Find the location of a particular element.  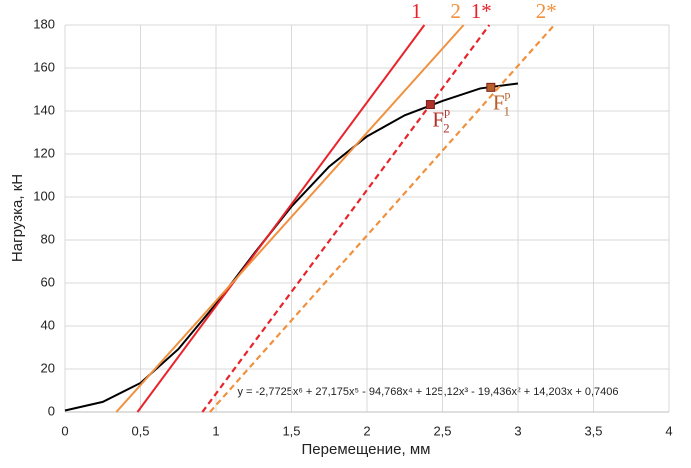

y-tick-label: 180 is located at coordinates (44, 23).